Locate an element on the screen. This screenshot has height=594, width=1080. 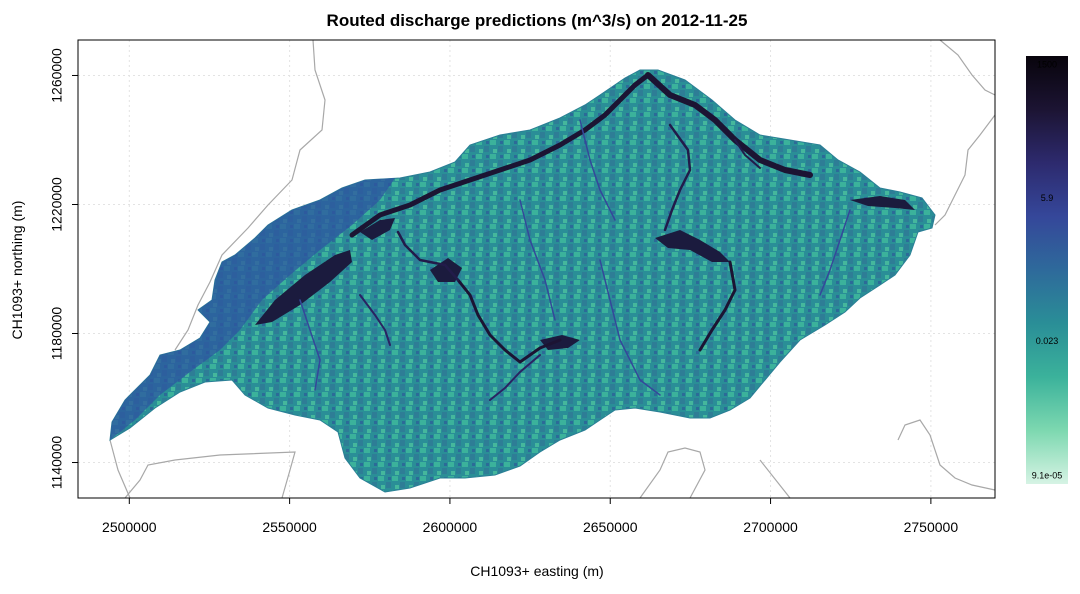
x-axis-label: CH1093+ easting (m) is located at coordinates (536, 571).